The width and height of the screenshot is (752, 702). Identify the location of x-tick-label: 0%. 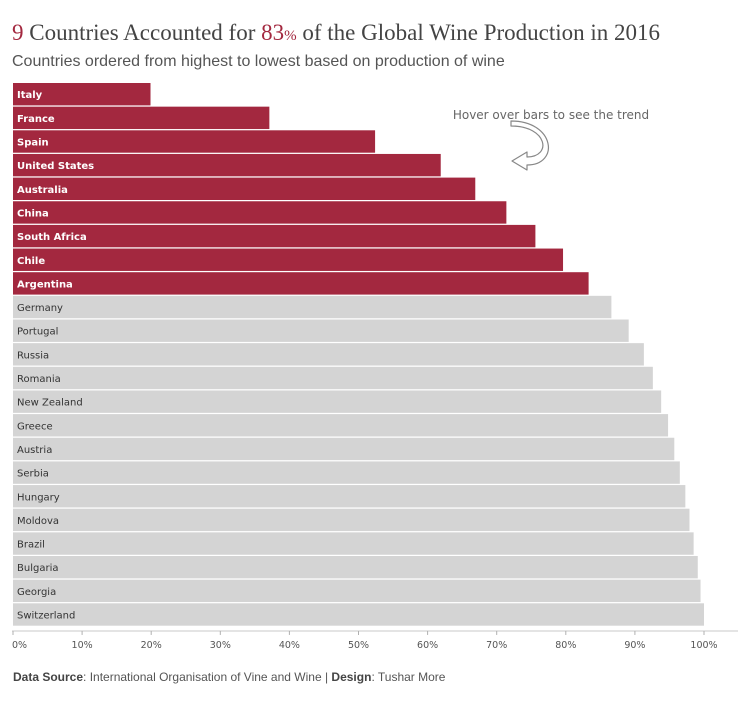
(19, 645).